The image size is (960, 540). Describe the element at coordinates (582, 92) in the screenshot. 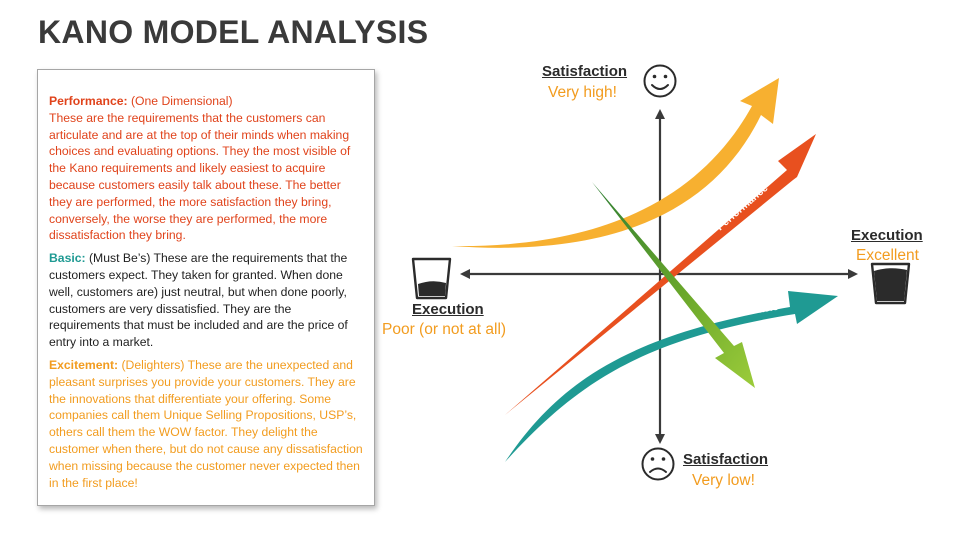

I see `top-axis-value: Very high!` at that location.